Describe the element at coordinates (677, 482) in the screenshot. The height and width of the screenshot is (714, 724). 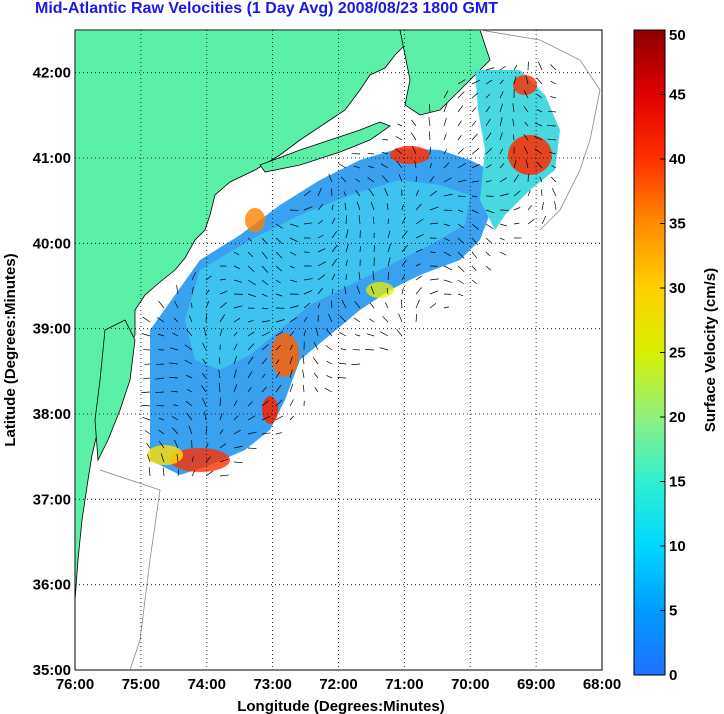
I see `colorbar-tick-label: 15` at that location.